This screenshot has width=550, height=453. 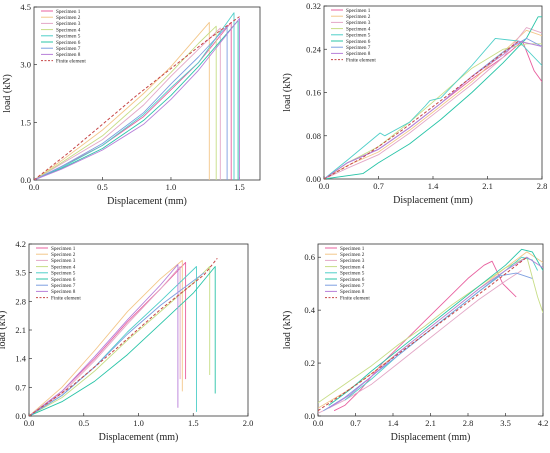 I want to click on y-tick-label: 3.5, so click(x=20, y=273).